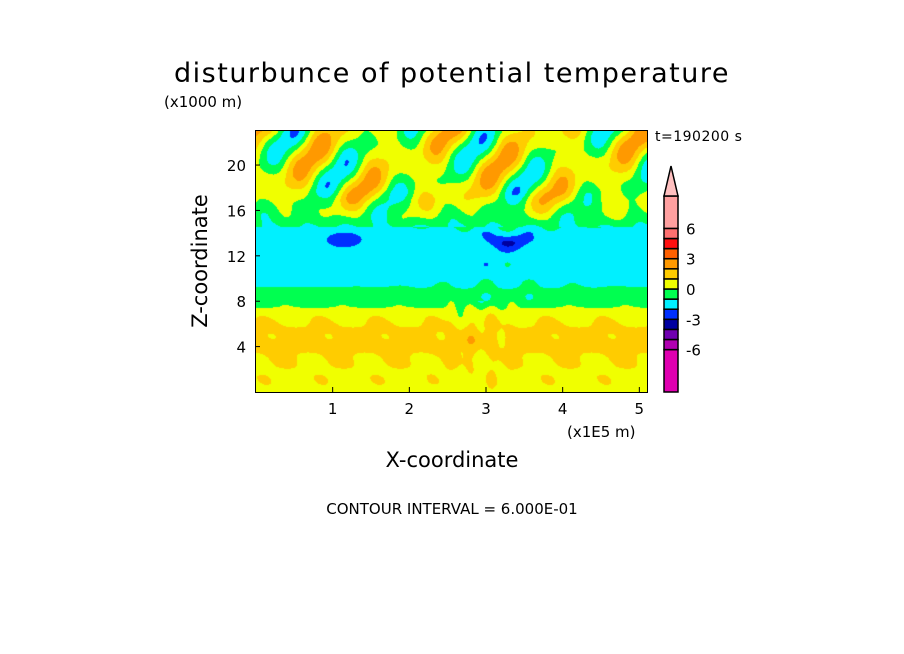 This screenshot has width=904, height=654. I want to click on y-tick-label: 4, so click(241, 348).